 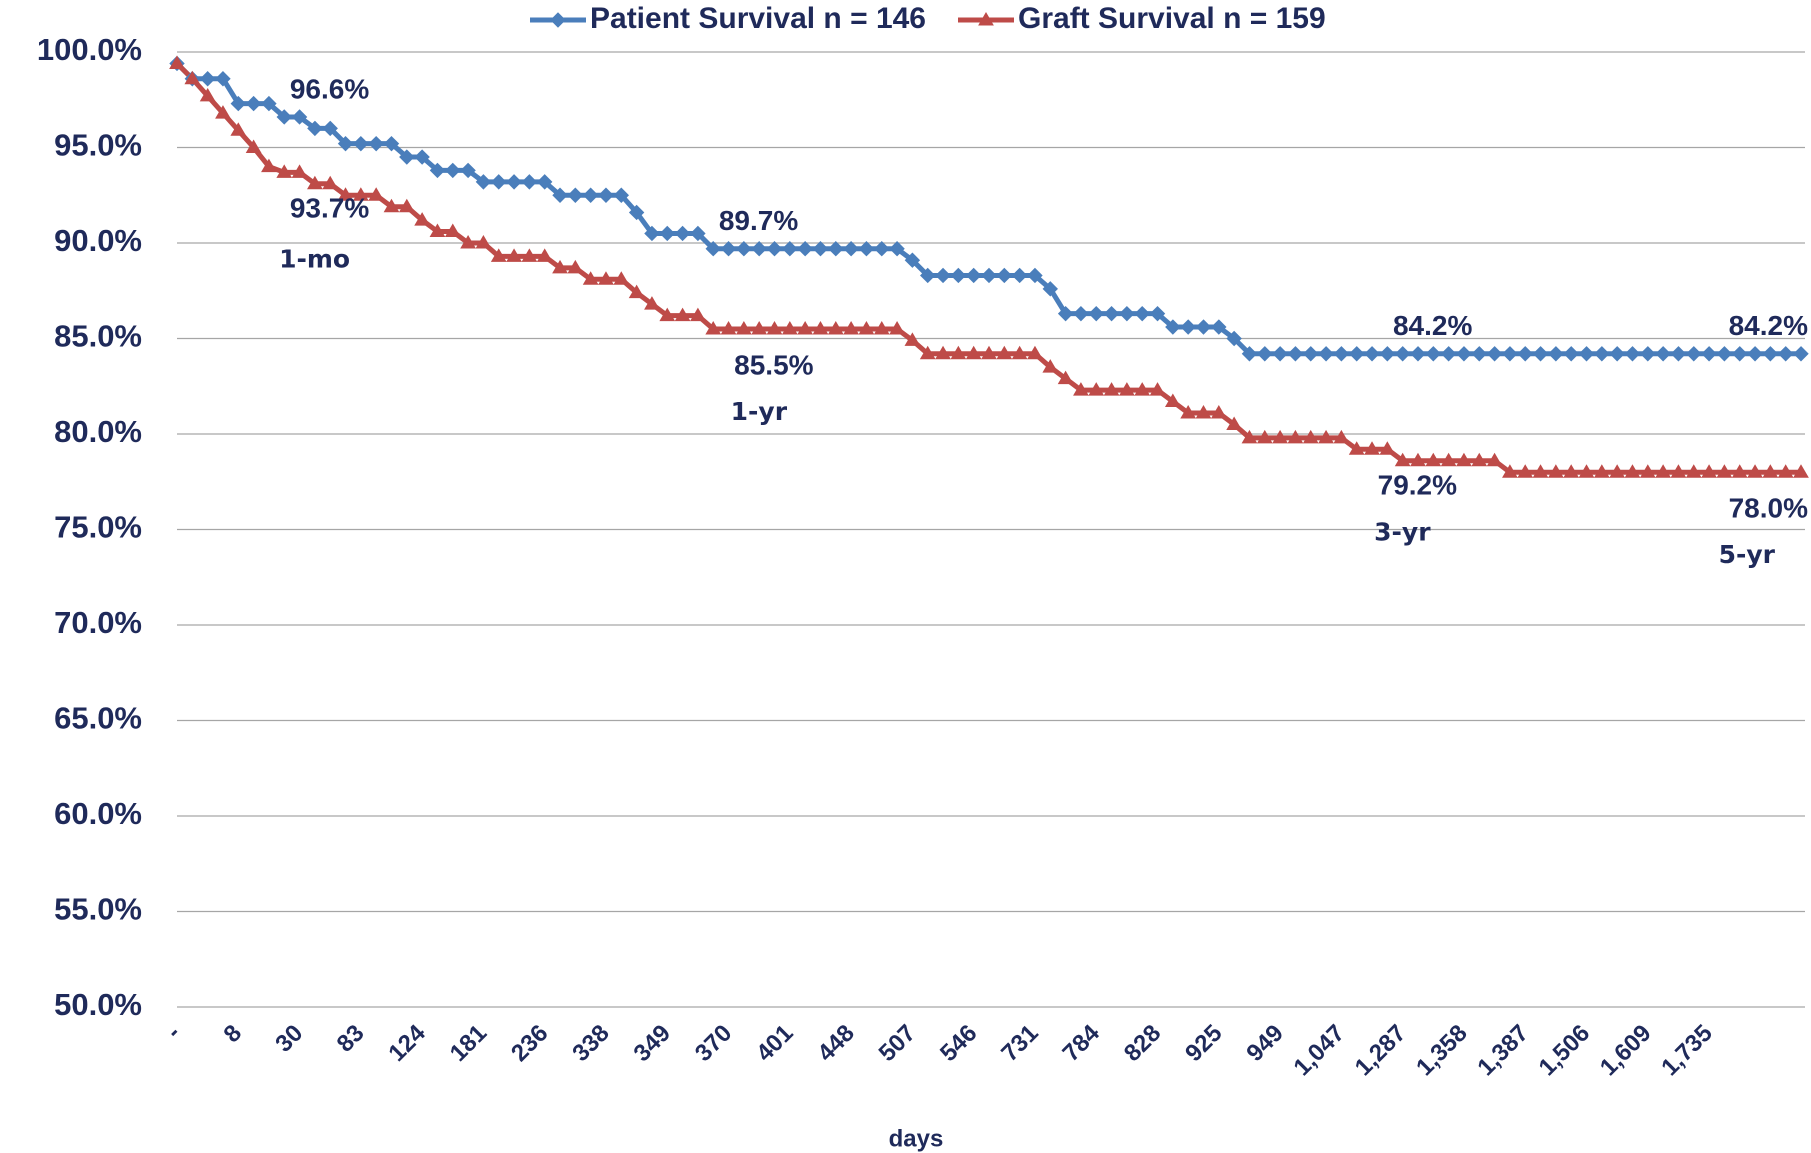 What do you see at coordinates (1768, 325) in the screenshot?
I see `data-label: 84.2%` at bounding box center [1768, 325].